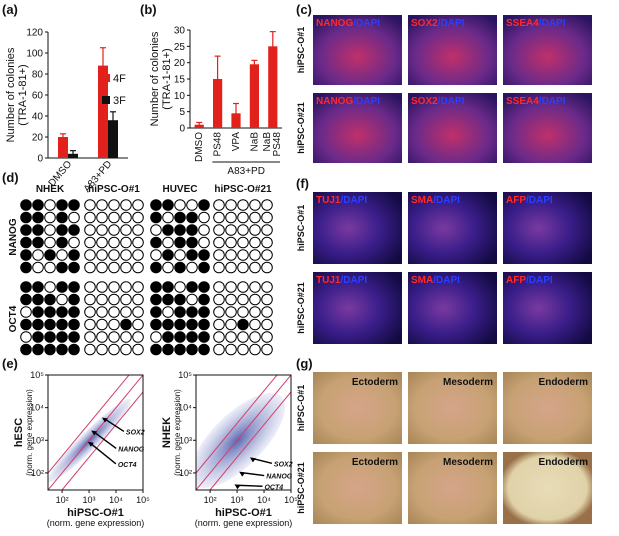 The height and width of the screenshot is (536, 619). I want to click on y-axis-label: hESC, so click(19, 432).